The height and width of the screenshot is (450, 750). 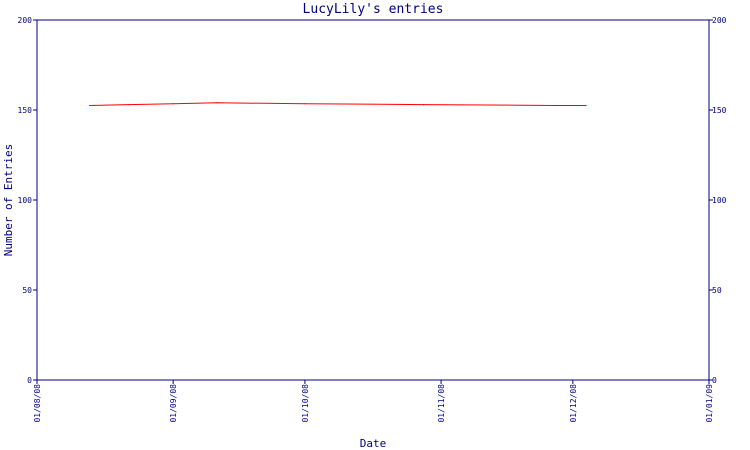 I want to click on y-tick-label-right: 50, so click(x=717, y=290).